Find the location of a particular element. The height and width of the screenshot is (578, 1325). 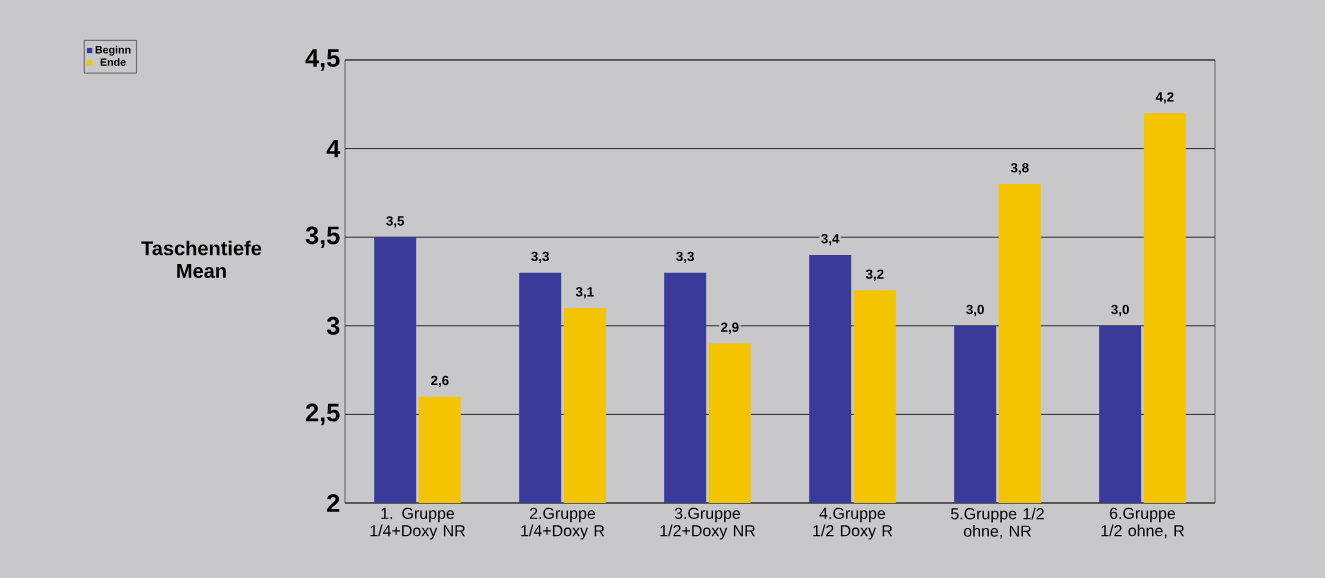

legend-label: Beginn is located at coordinates (113, 50).